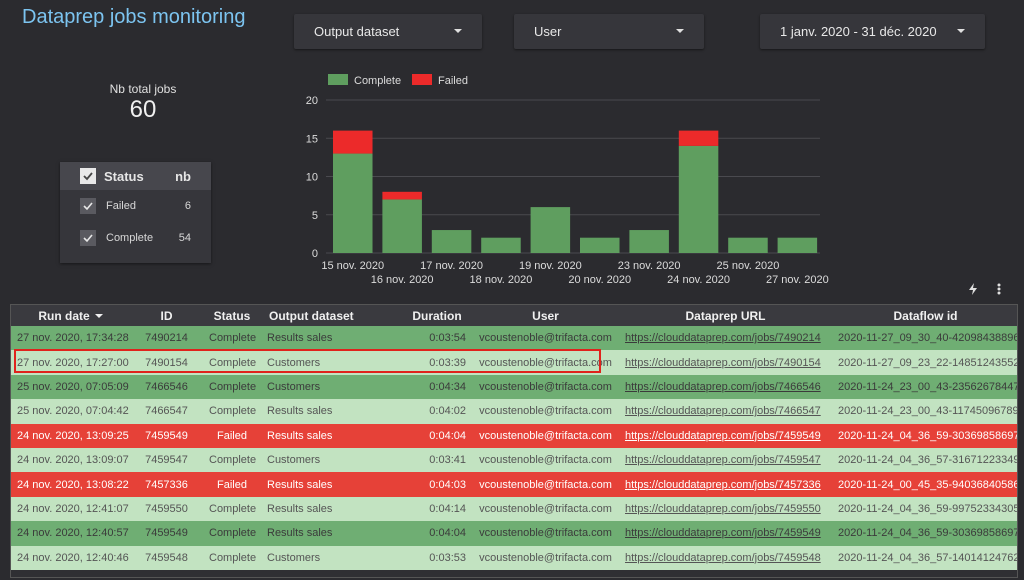  What do you see at coordinates (545, 315) in the screenshot?
I see `column-header-user: User` at bounding box center [545, 315].